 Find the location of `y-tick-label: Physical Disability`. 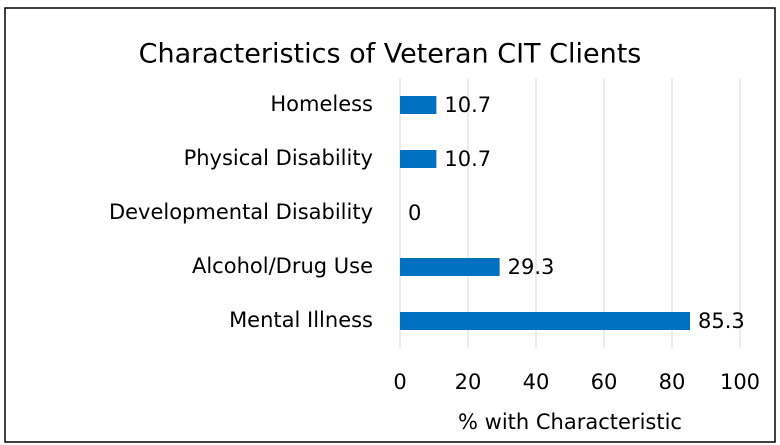

y-tick-label: Physical Disability is located at coordinates (278, 158).